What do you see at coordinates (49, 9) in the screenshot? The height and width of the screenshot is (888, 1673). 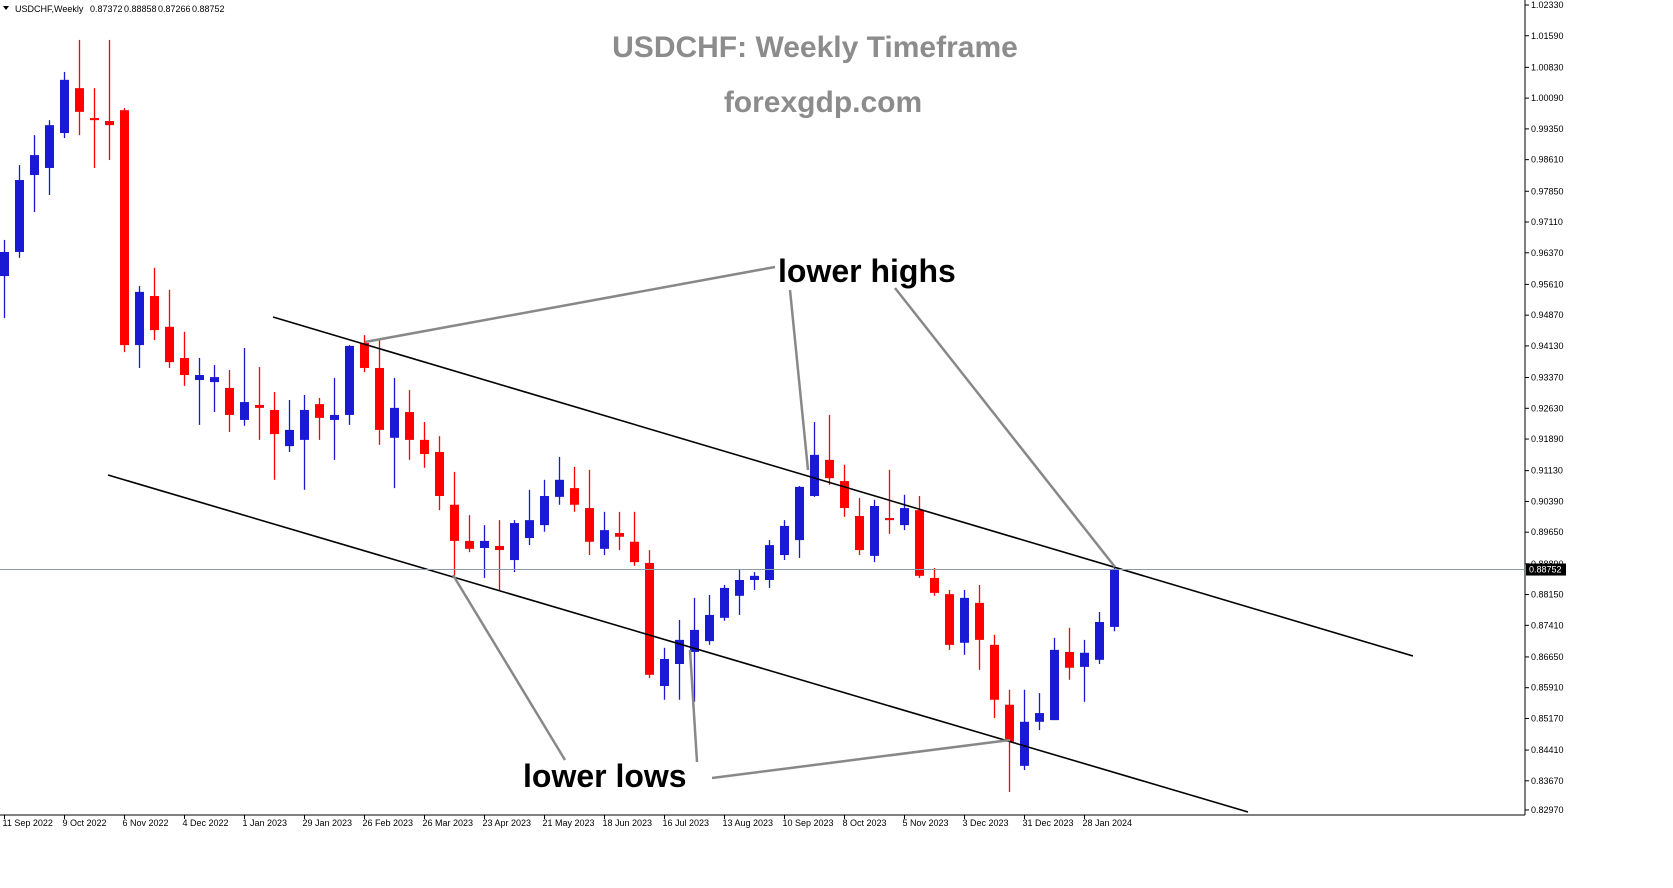 I see `symbol: USDCHF,Weekly` at bounding box center [49, 9].